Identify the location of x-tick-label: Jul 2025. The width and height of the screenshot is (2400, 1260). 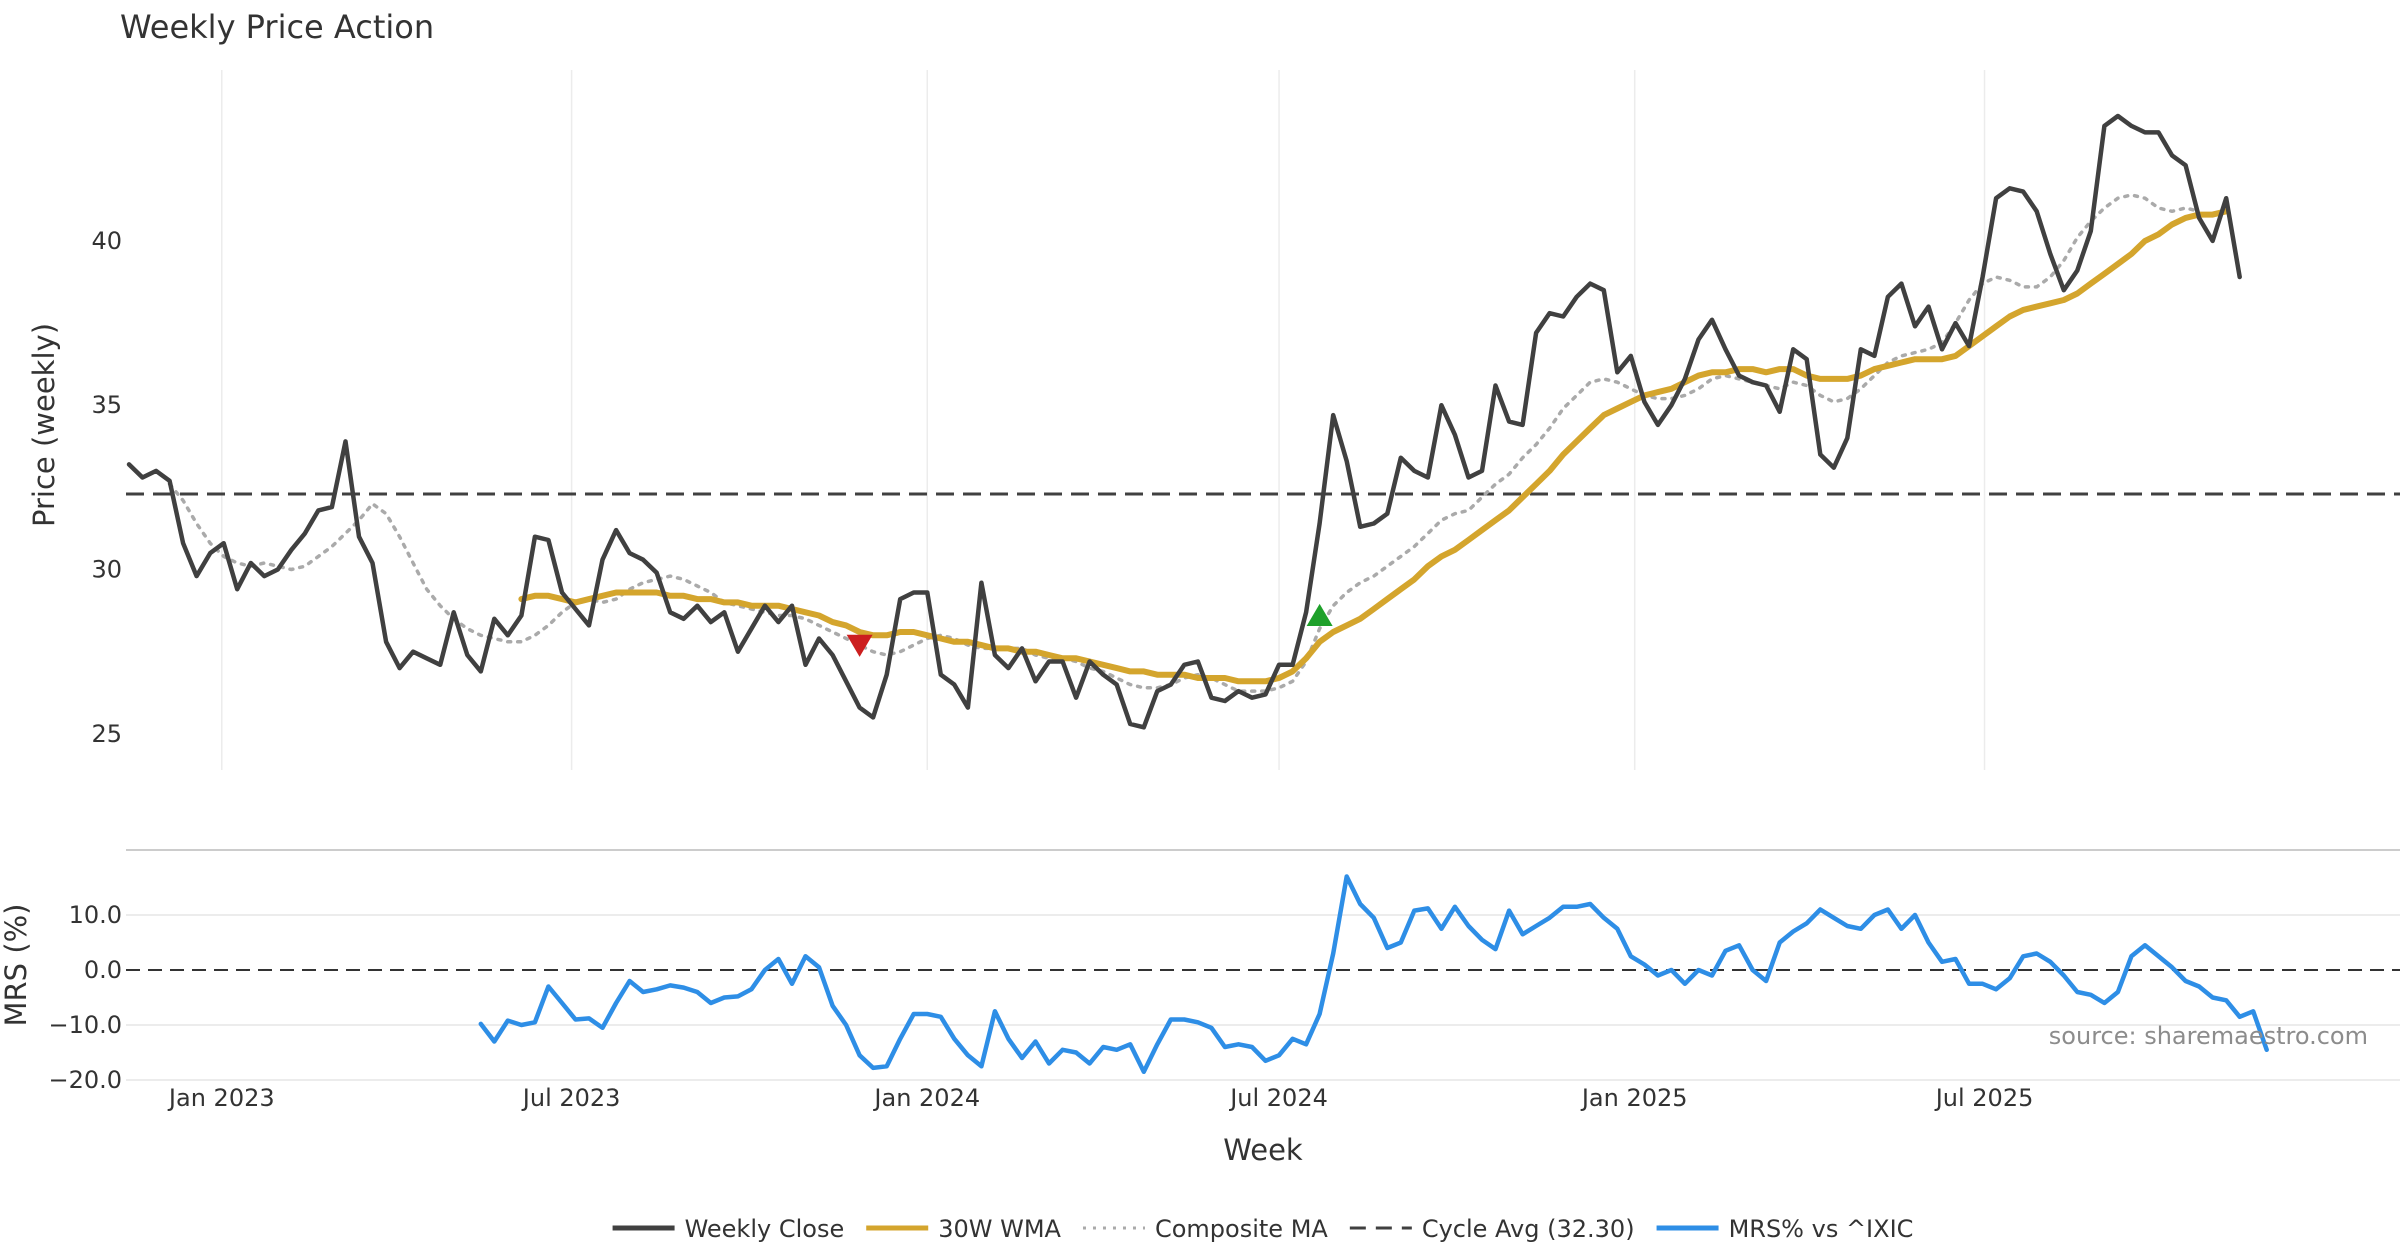
(1984, 1098).